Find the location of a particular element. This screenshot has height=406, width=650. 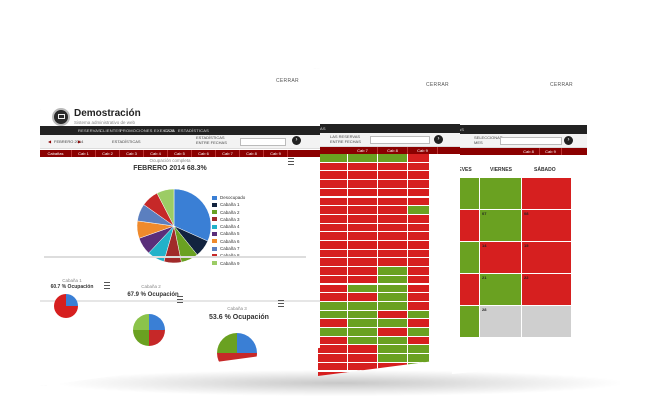

nav-item-cash: CAJA is located at coordinates (170, 130).